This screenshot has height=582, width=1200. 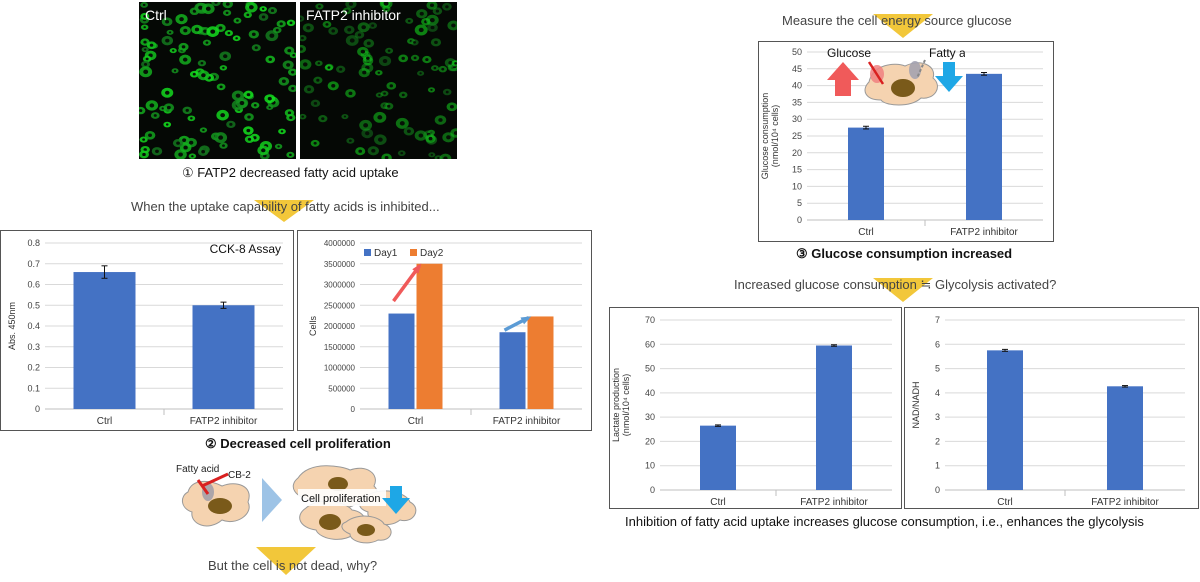 What do you see at coordinates (217, 80) in the screenshot?
I see `micro-ctrl-image: Ctrl` at bounding box center [217, 80].